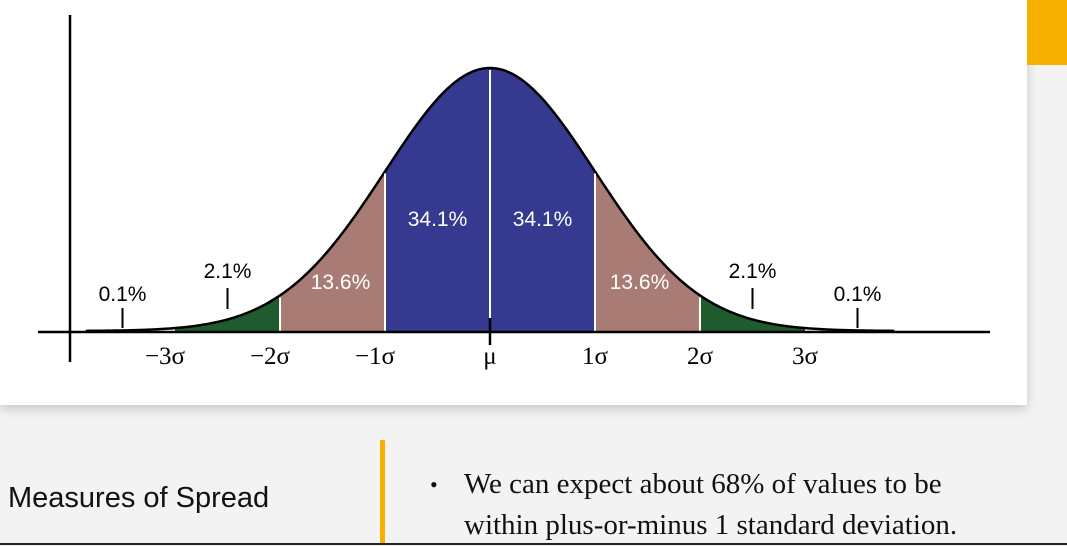 The width and height of the screenshot is (1067, 546). Describe the element at coordinates (165, 356) in the screenshot. I see `x-tick-label: −3σ` at that location.